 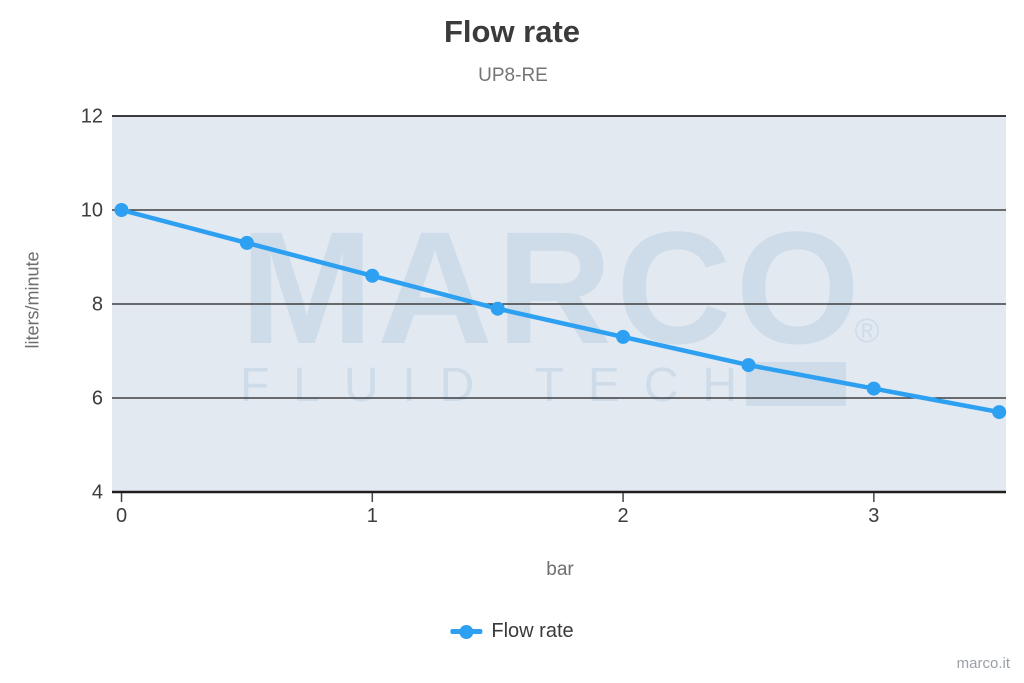 I want to click on x-tick-label: 0, so click(x=121, y=516).